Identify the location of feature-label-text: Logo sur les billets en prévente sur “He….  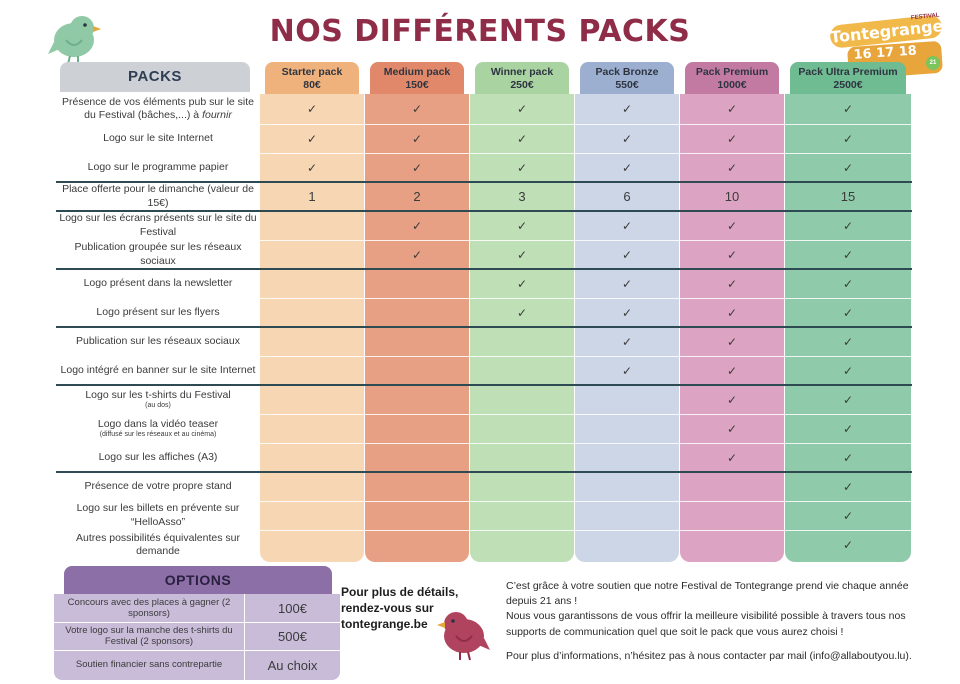
(158, 515).